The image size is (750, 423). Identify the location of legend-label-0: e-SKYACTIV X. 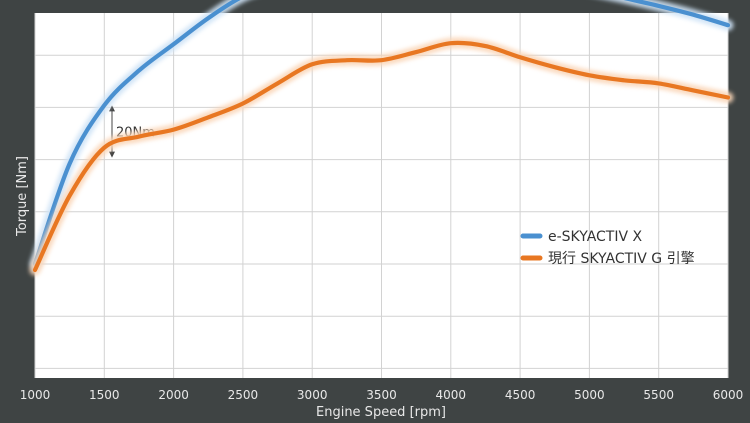
(595, 237).